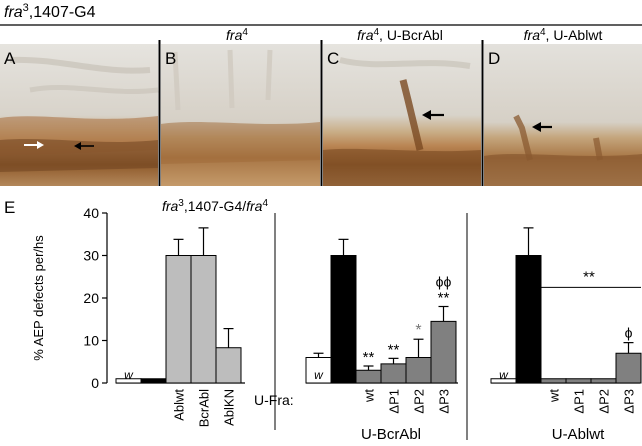  I want to click on svg-text: fra3,1407-G4, so click(50, 11).